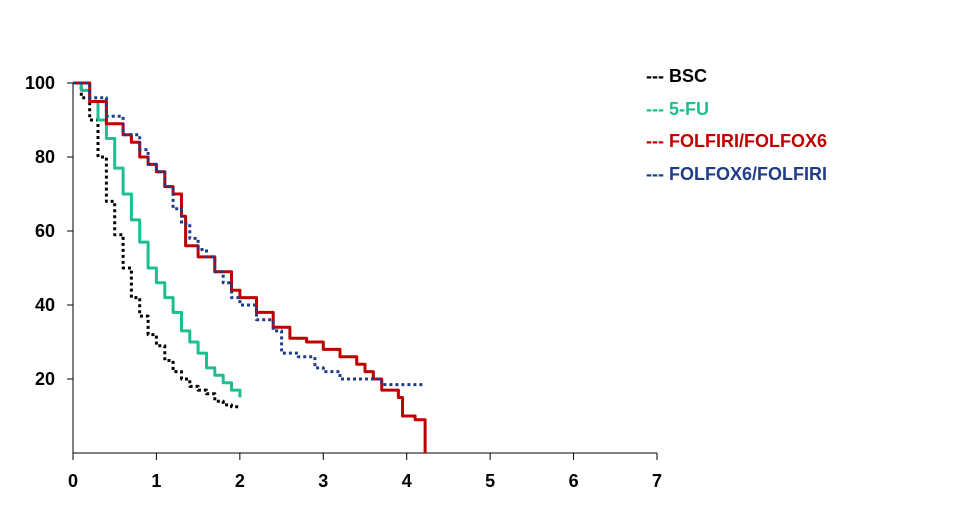 The height and width of the screenshot is (511, 962). I want to click on legend-label-bsc: BSC, so click(687, 76).